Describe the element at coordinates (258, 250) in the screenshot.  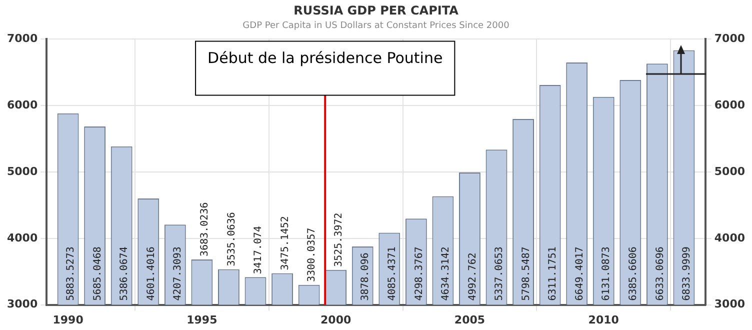
I see `data-label: 3417.074` at that location.